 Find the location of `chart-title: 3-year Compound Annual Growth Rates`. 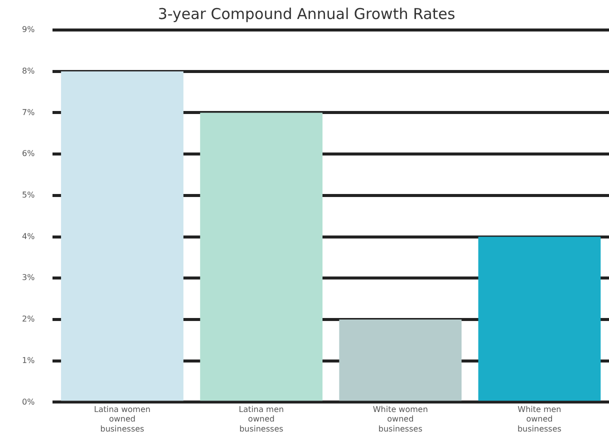

chart-title: 3-year Compound Annual Growth Rates is located at coordinates (307, 13).